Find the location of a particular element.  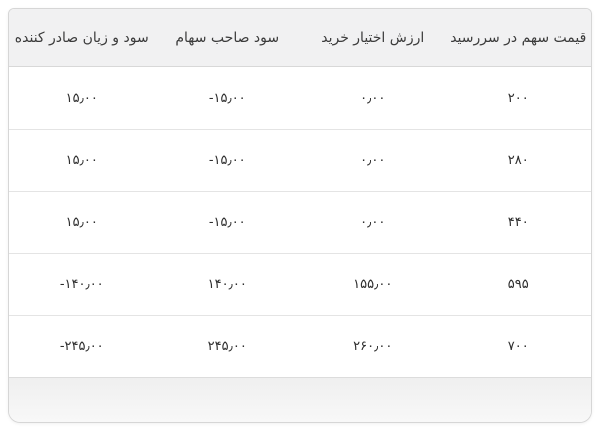

cell-shareholder-profit: ۱۴۰٫۰۰ is located at coordinates (228, 284).